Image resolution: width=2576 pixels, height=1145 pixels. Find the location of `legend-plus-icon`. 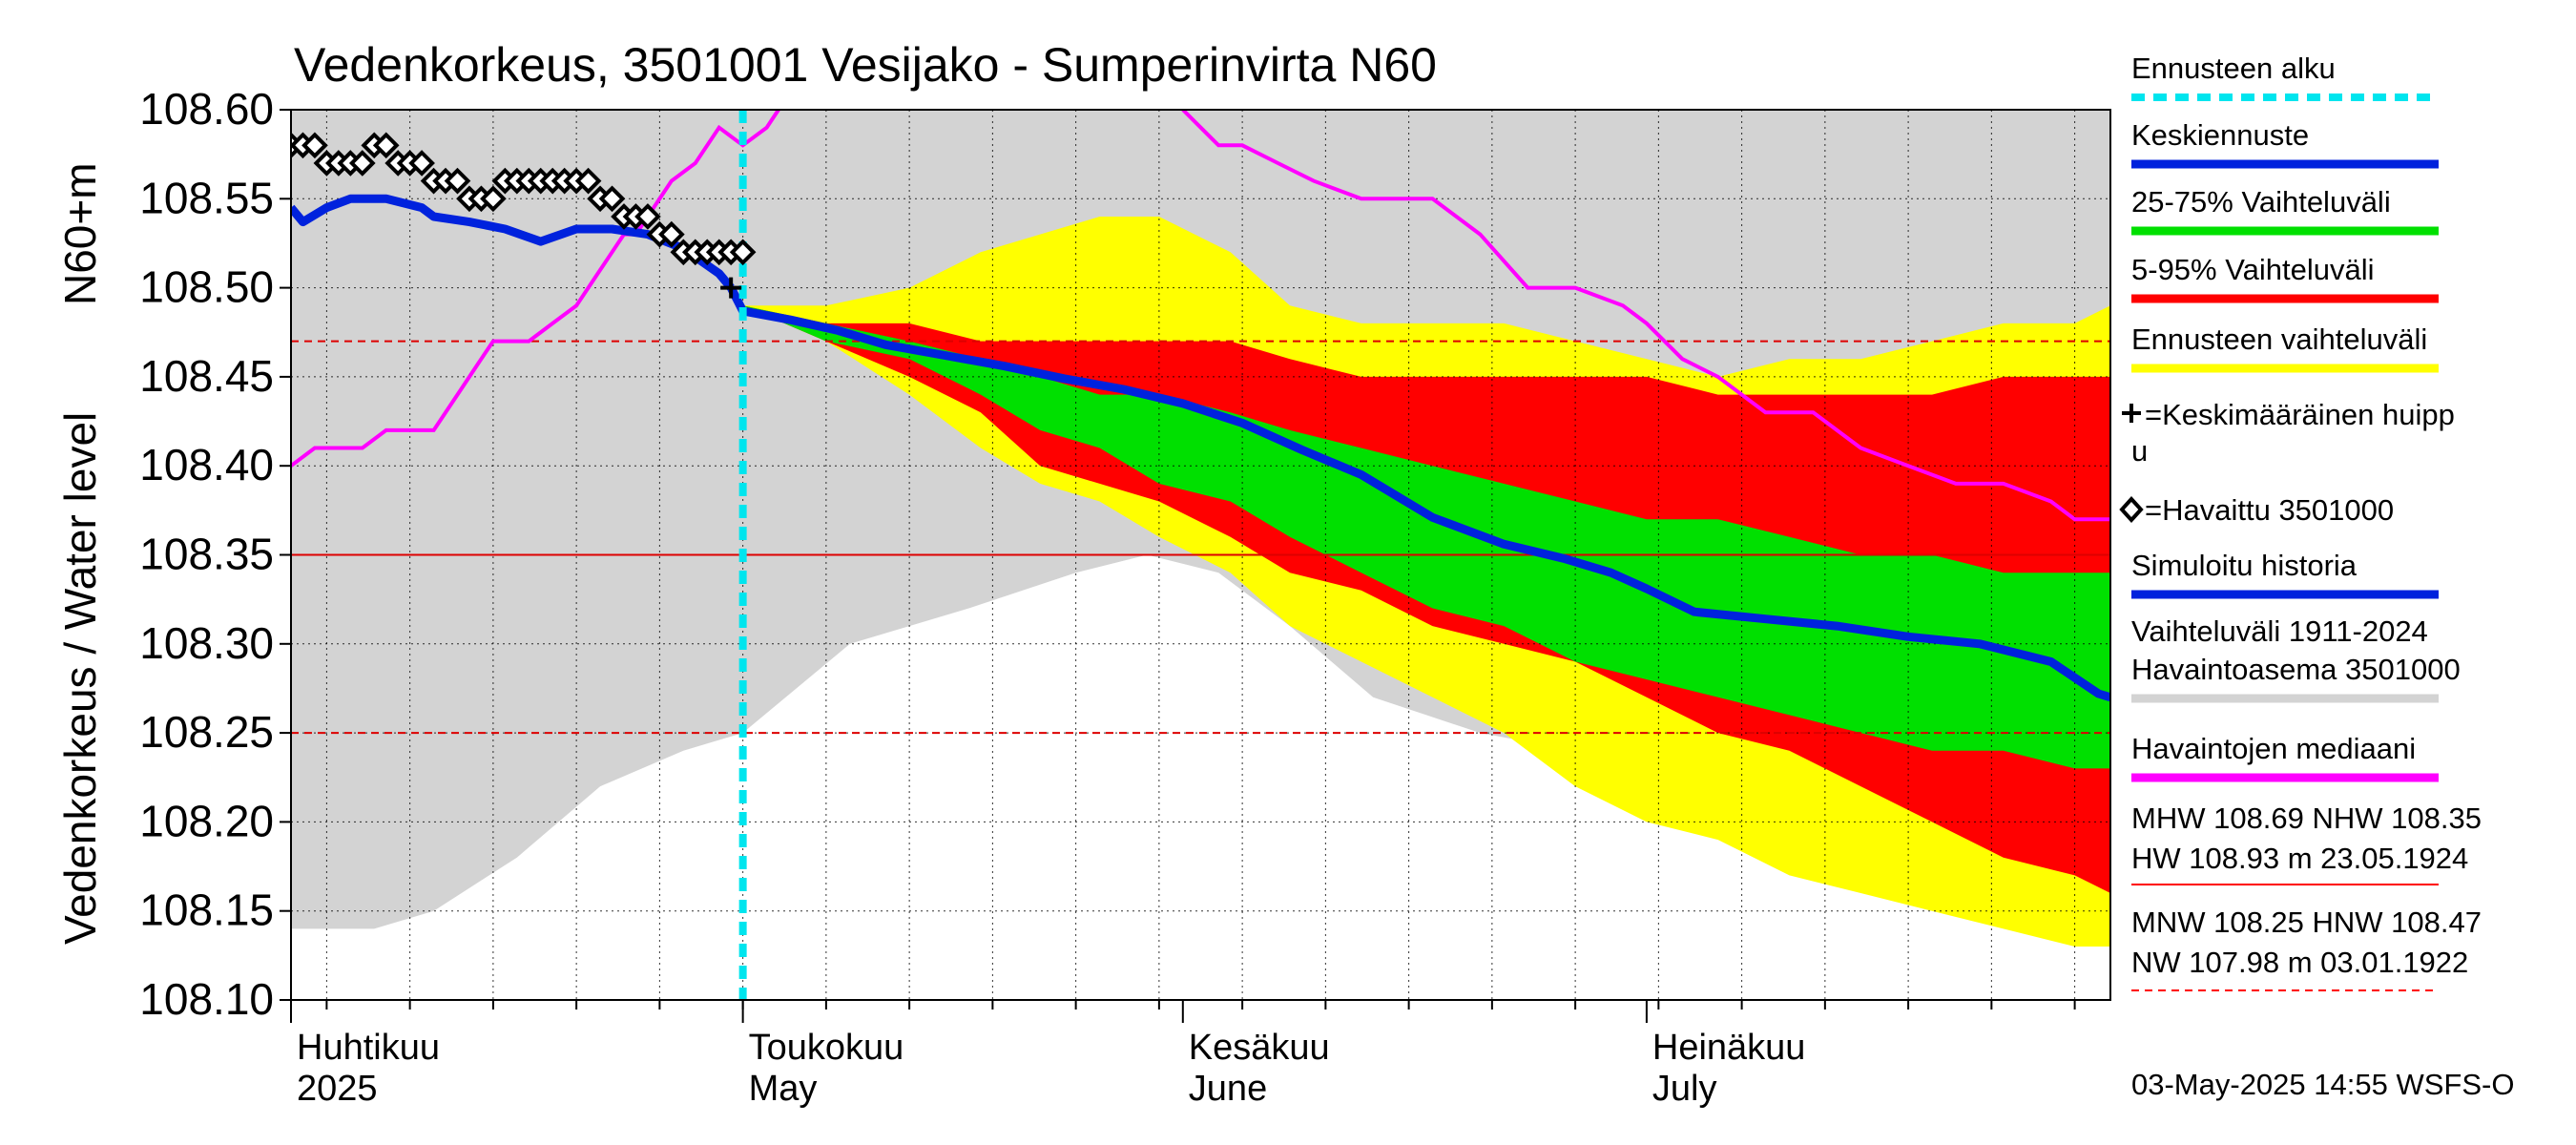

legend-plus-icon is located at coordinates (2131, 414).